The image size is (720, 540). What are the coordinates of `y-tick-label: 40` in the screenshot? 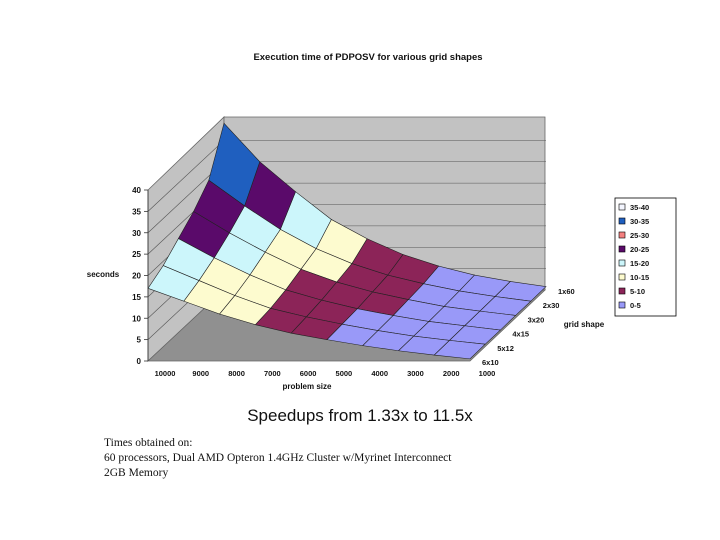 It's located at (136, 190).